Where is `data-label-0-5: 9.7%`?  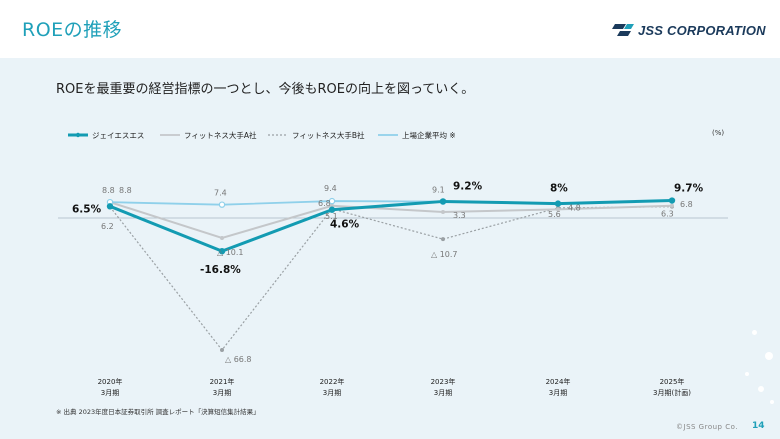
data-label-0-5: 9.7% is located at coordinates (689, 189).